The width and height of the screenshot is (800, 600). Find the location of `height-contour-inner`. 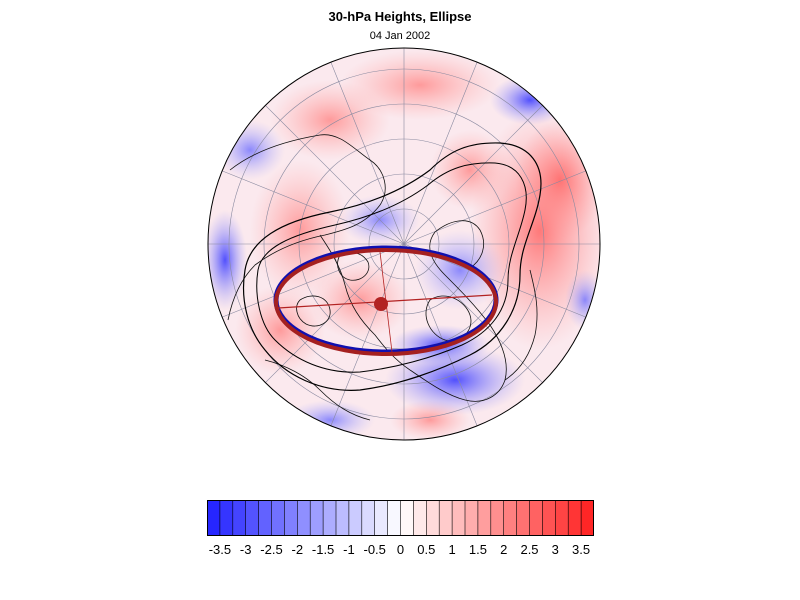

height-contour-inner is located at coordinates (391, 267).